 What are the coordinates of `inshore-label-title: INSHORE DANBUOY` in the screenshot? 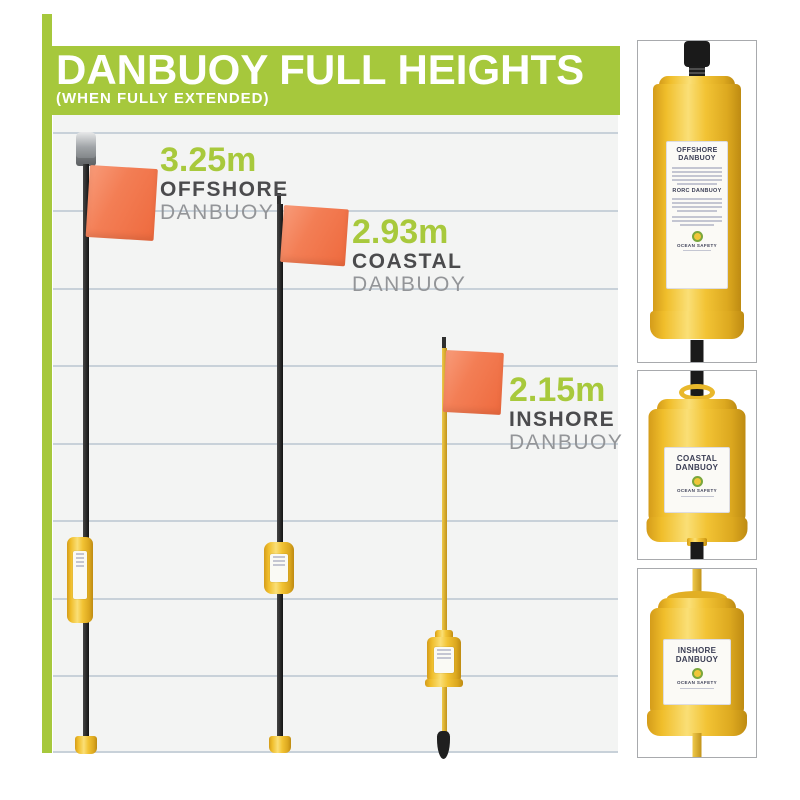 It's located at (697, 655).